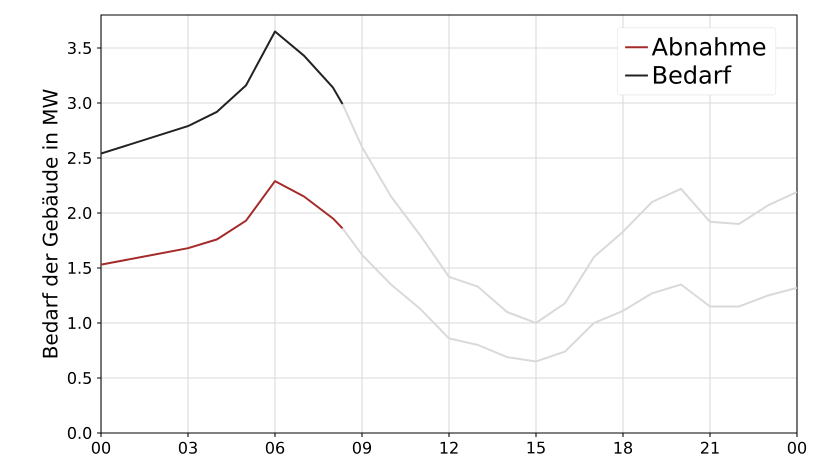  I want to click on x-tick-label: 15, so click(536, 448).